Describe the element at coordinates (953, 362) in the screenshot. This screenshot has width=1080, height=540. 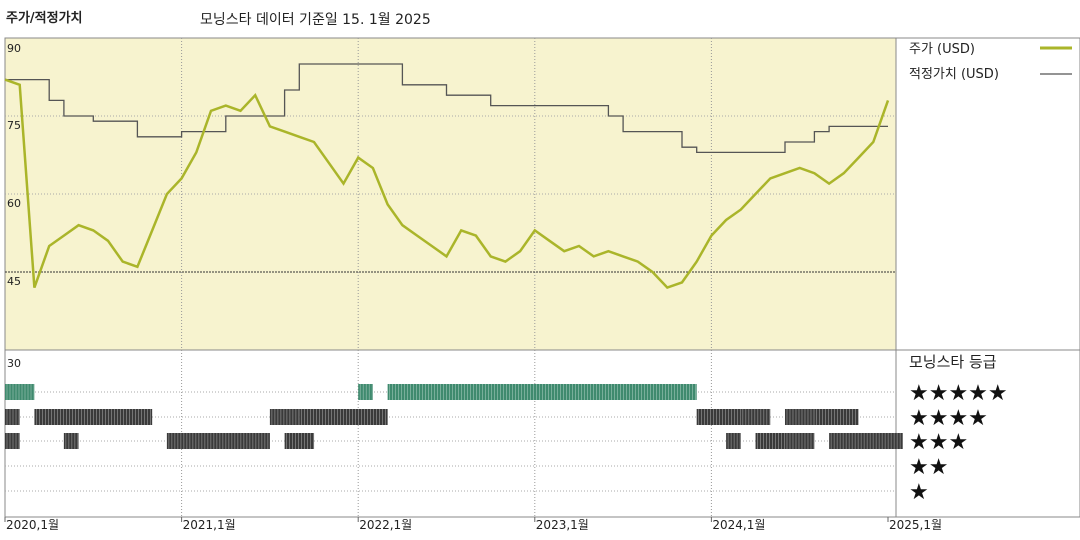
I see `rating-legend-title: 모닝스타 등급` at that location.